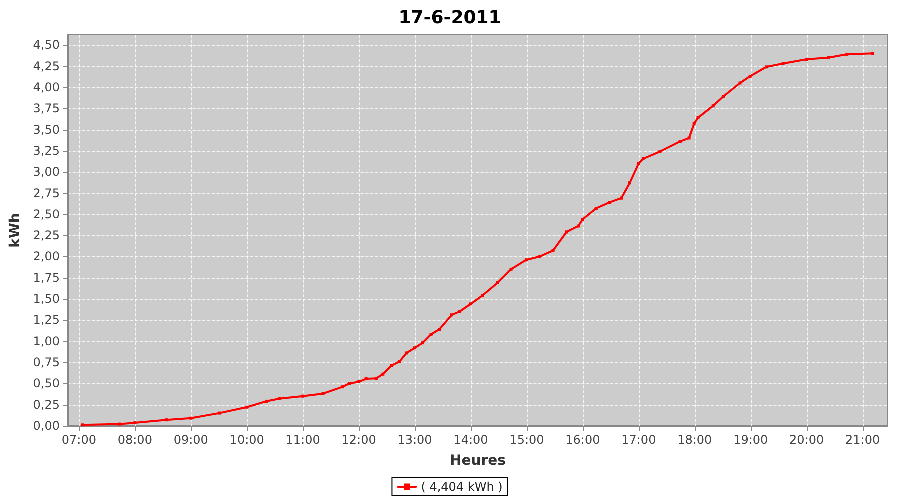 This screenshot has height=500, width=900. Describe the element at coordinates (135, 440) in the screenshot. I see `x-tick-label: 08:00` at that location.